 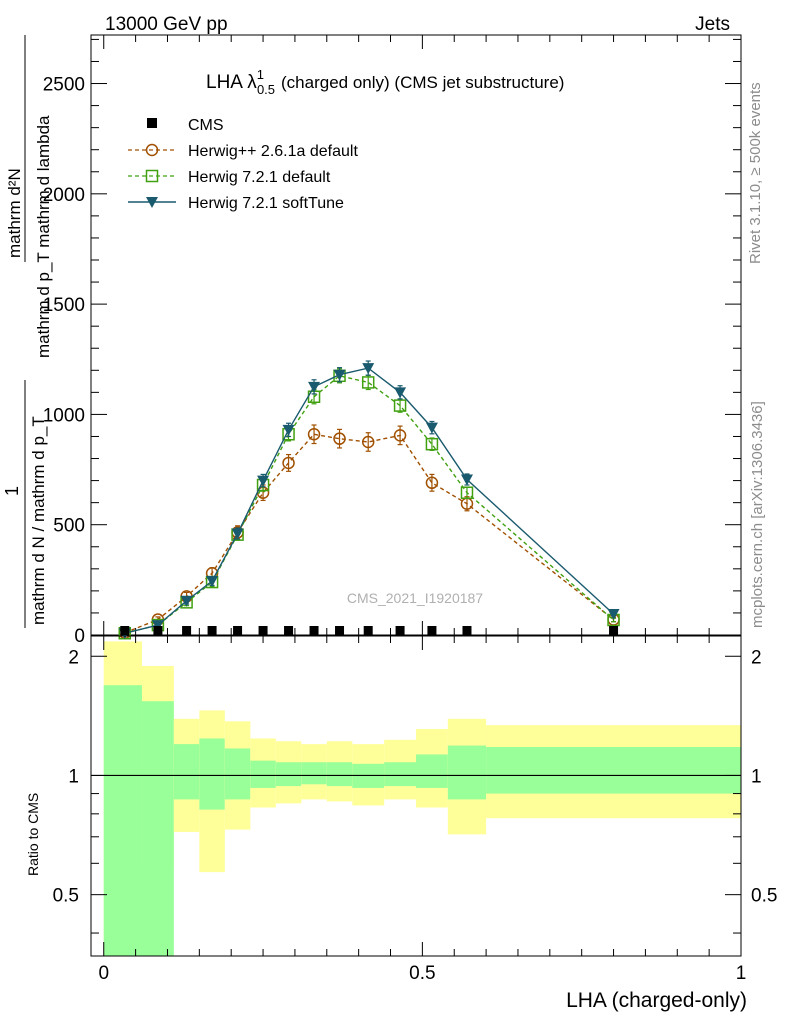 I want to click on ratio-ytick-label-right: 2, so click(x=756, y=657).